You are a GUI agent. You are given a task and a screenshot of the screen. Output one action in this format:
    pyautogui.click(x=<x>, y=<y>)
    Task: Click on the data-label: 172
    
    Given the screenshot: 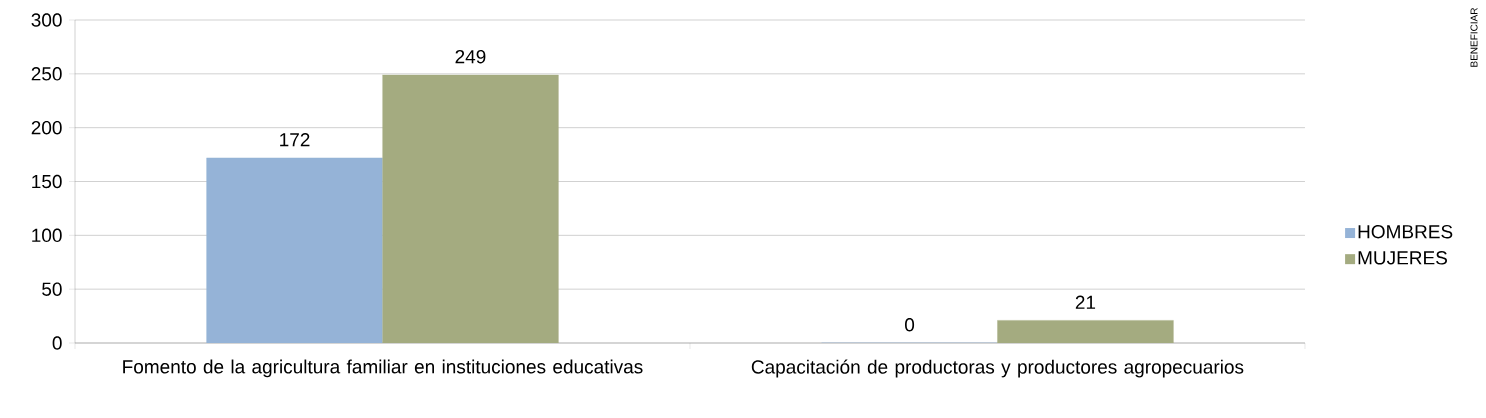 What is the action you would take?
    pyautogui.click(x=295, y=140)
    